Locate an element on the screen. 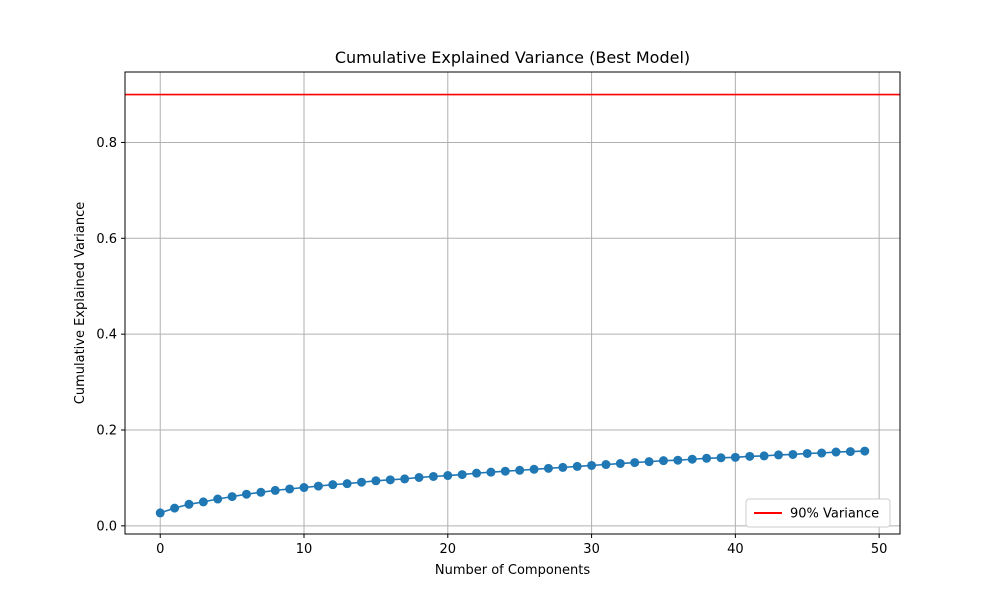 This screenshot has height=600, width=1000. x-tick-label: 20 is located at coordinates (448, 549).